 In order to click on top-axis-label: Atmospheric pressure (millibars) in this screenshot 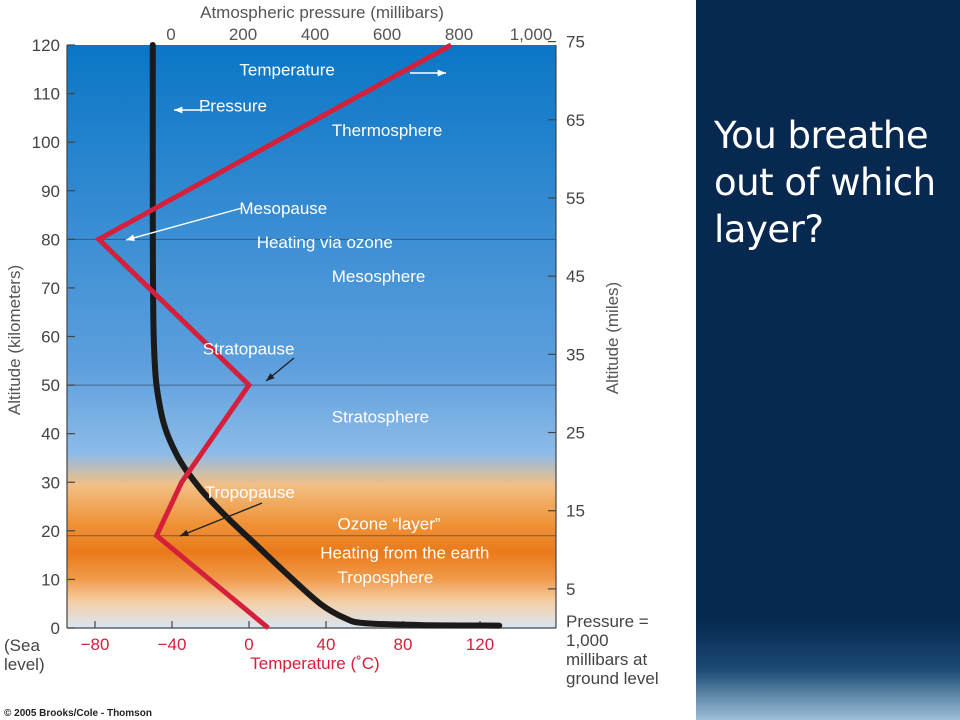, I will do `click(322, 12)`.